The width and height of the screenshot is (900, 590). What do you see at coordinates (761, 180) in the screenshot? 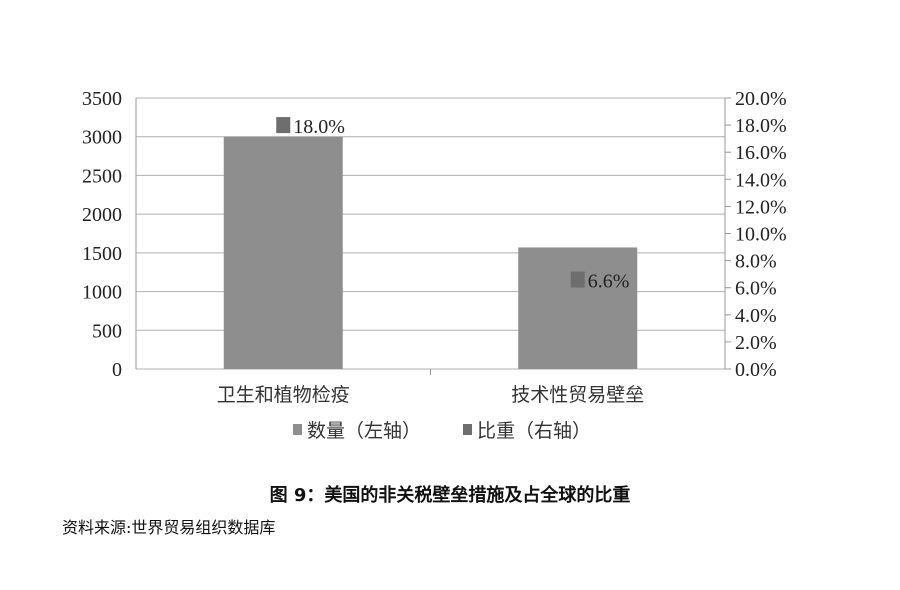
I see `right-axis-tick-label: 14.0%` at bounding box center [761, 180].